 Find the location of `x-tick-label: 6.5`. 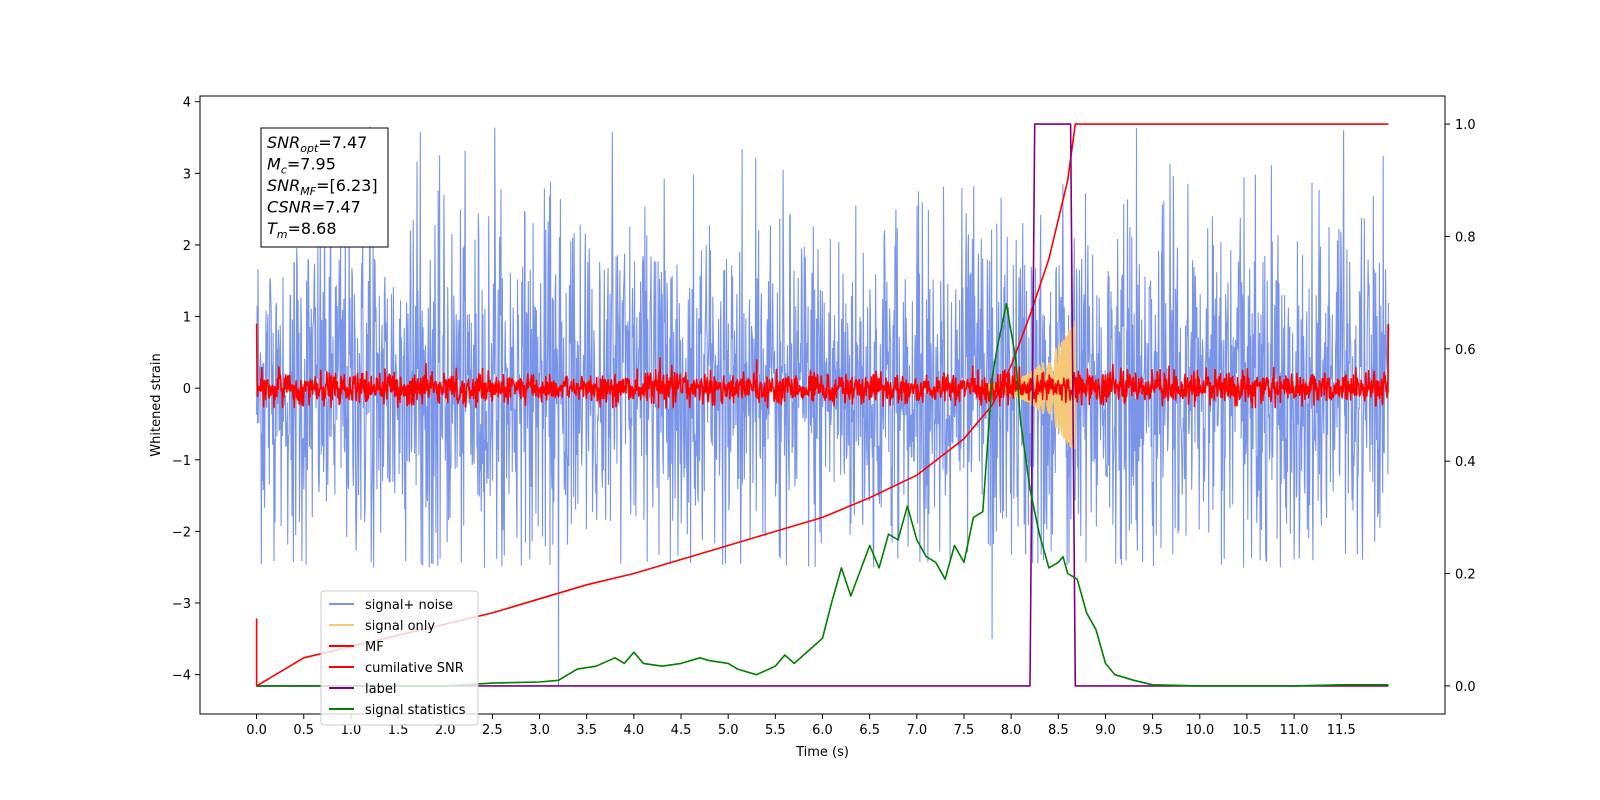

x-tick-label: 6.5 is located at coordinates (869, 730).